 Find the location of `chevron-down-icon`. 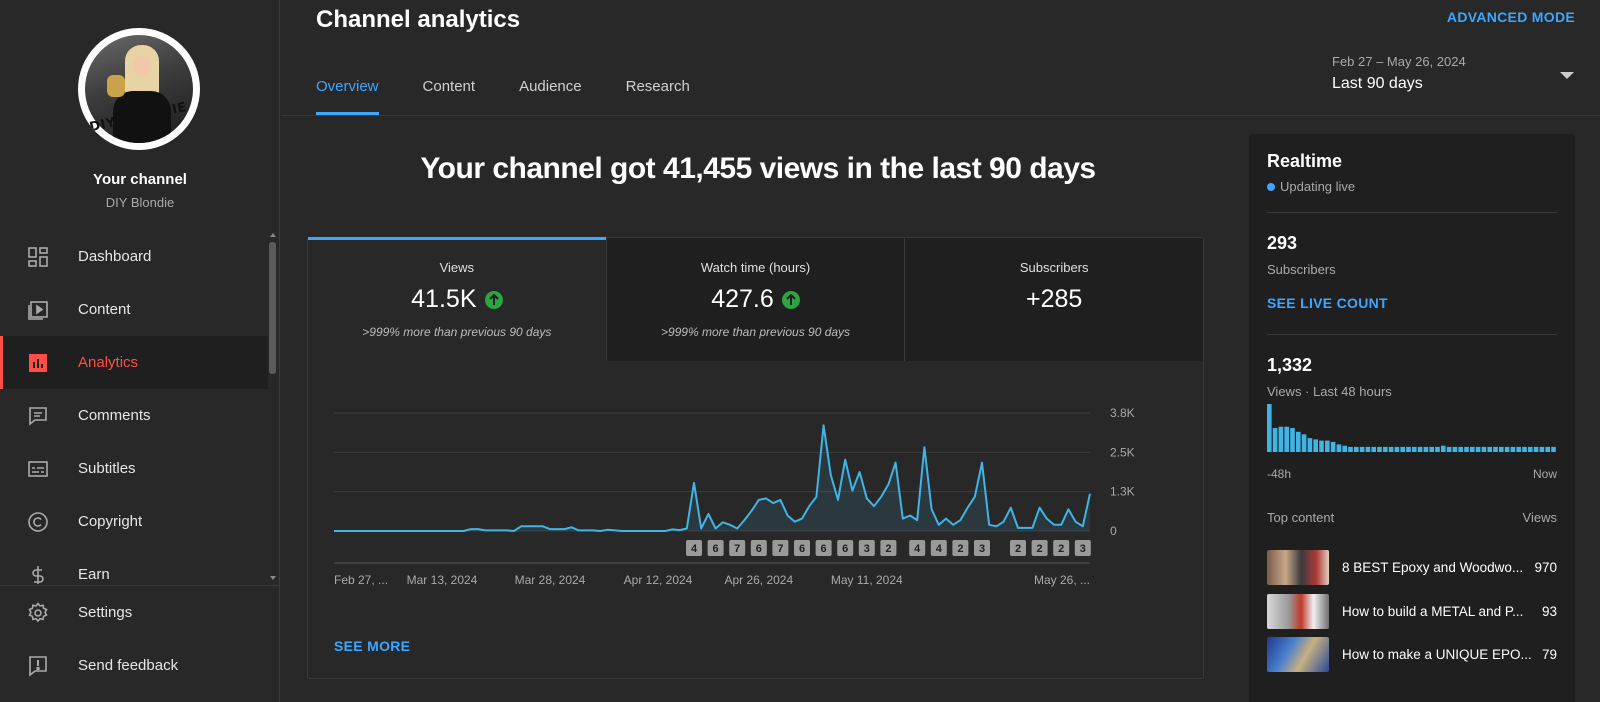

chevron-down-icon is located at coordinates (1567, 75).